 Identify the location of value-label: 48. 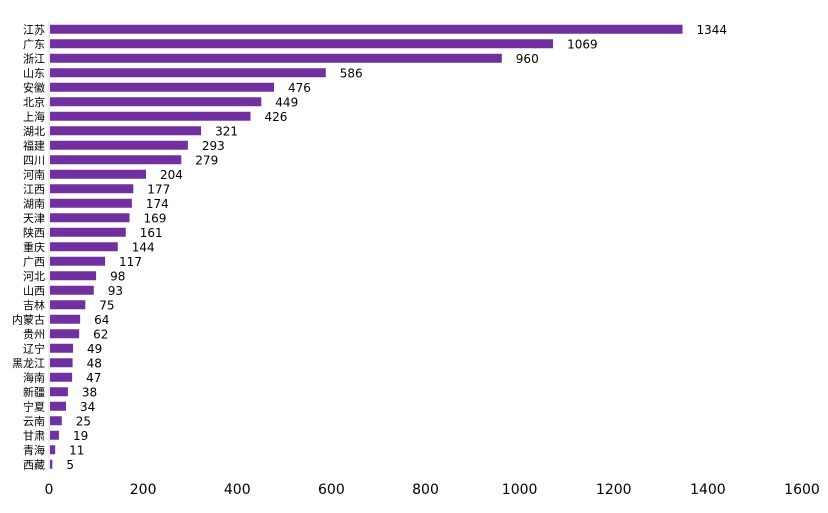
(94, 363).